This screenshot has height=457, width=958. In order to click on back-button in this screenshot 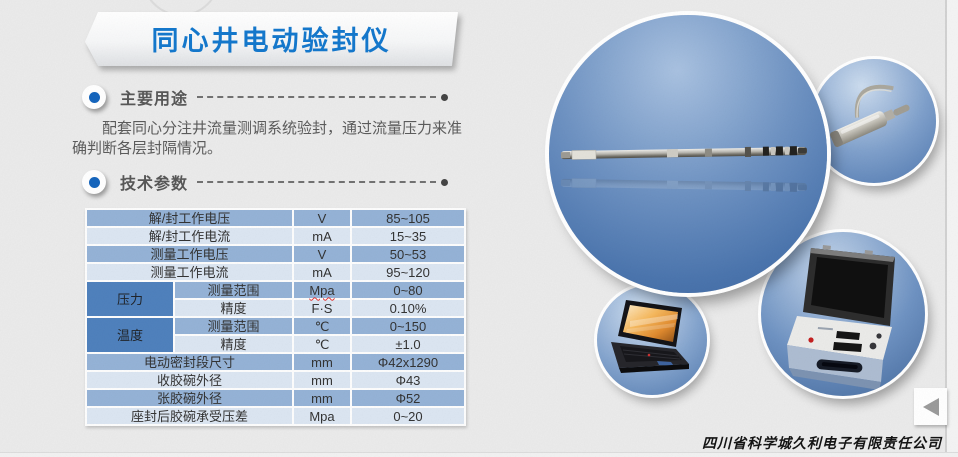, I will do `click(930, 406)`.